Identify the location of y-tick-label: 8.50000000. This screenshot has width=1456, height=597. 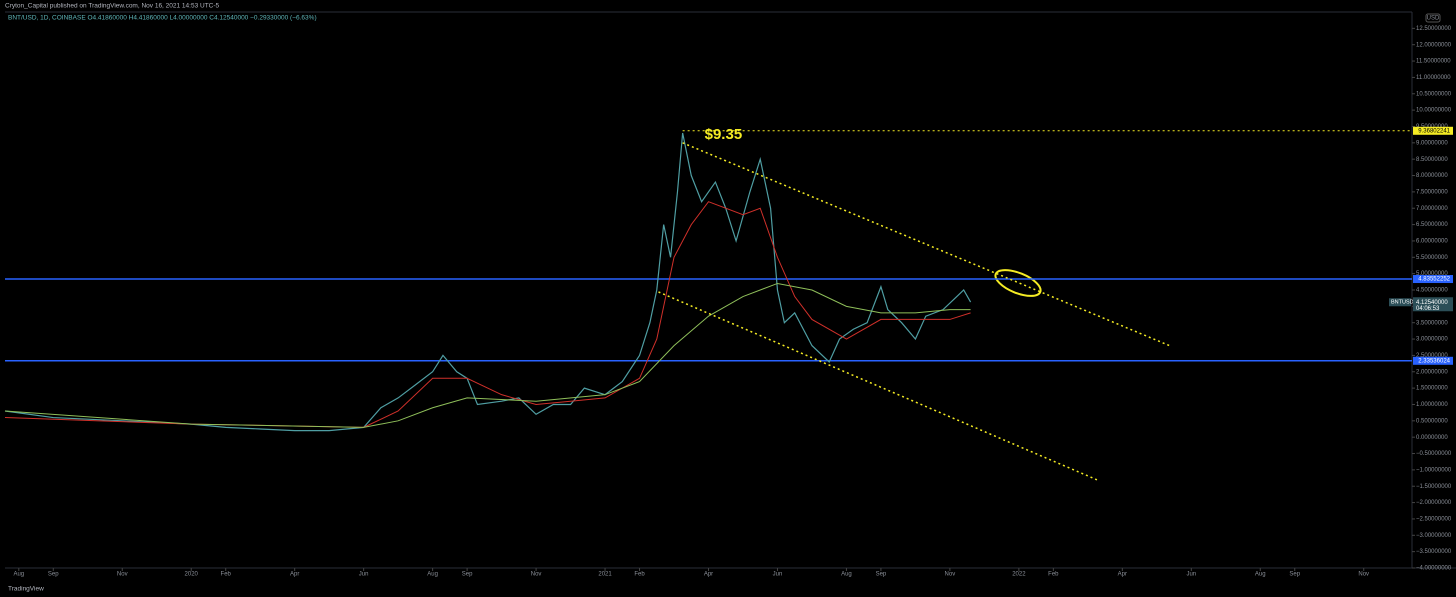
(1432, 160).